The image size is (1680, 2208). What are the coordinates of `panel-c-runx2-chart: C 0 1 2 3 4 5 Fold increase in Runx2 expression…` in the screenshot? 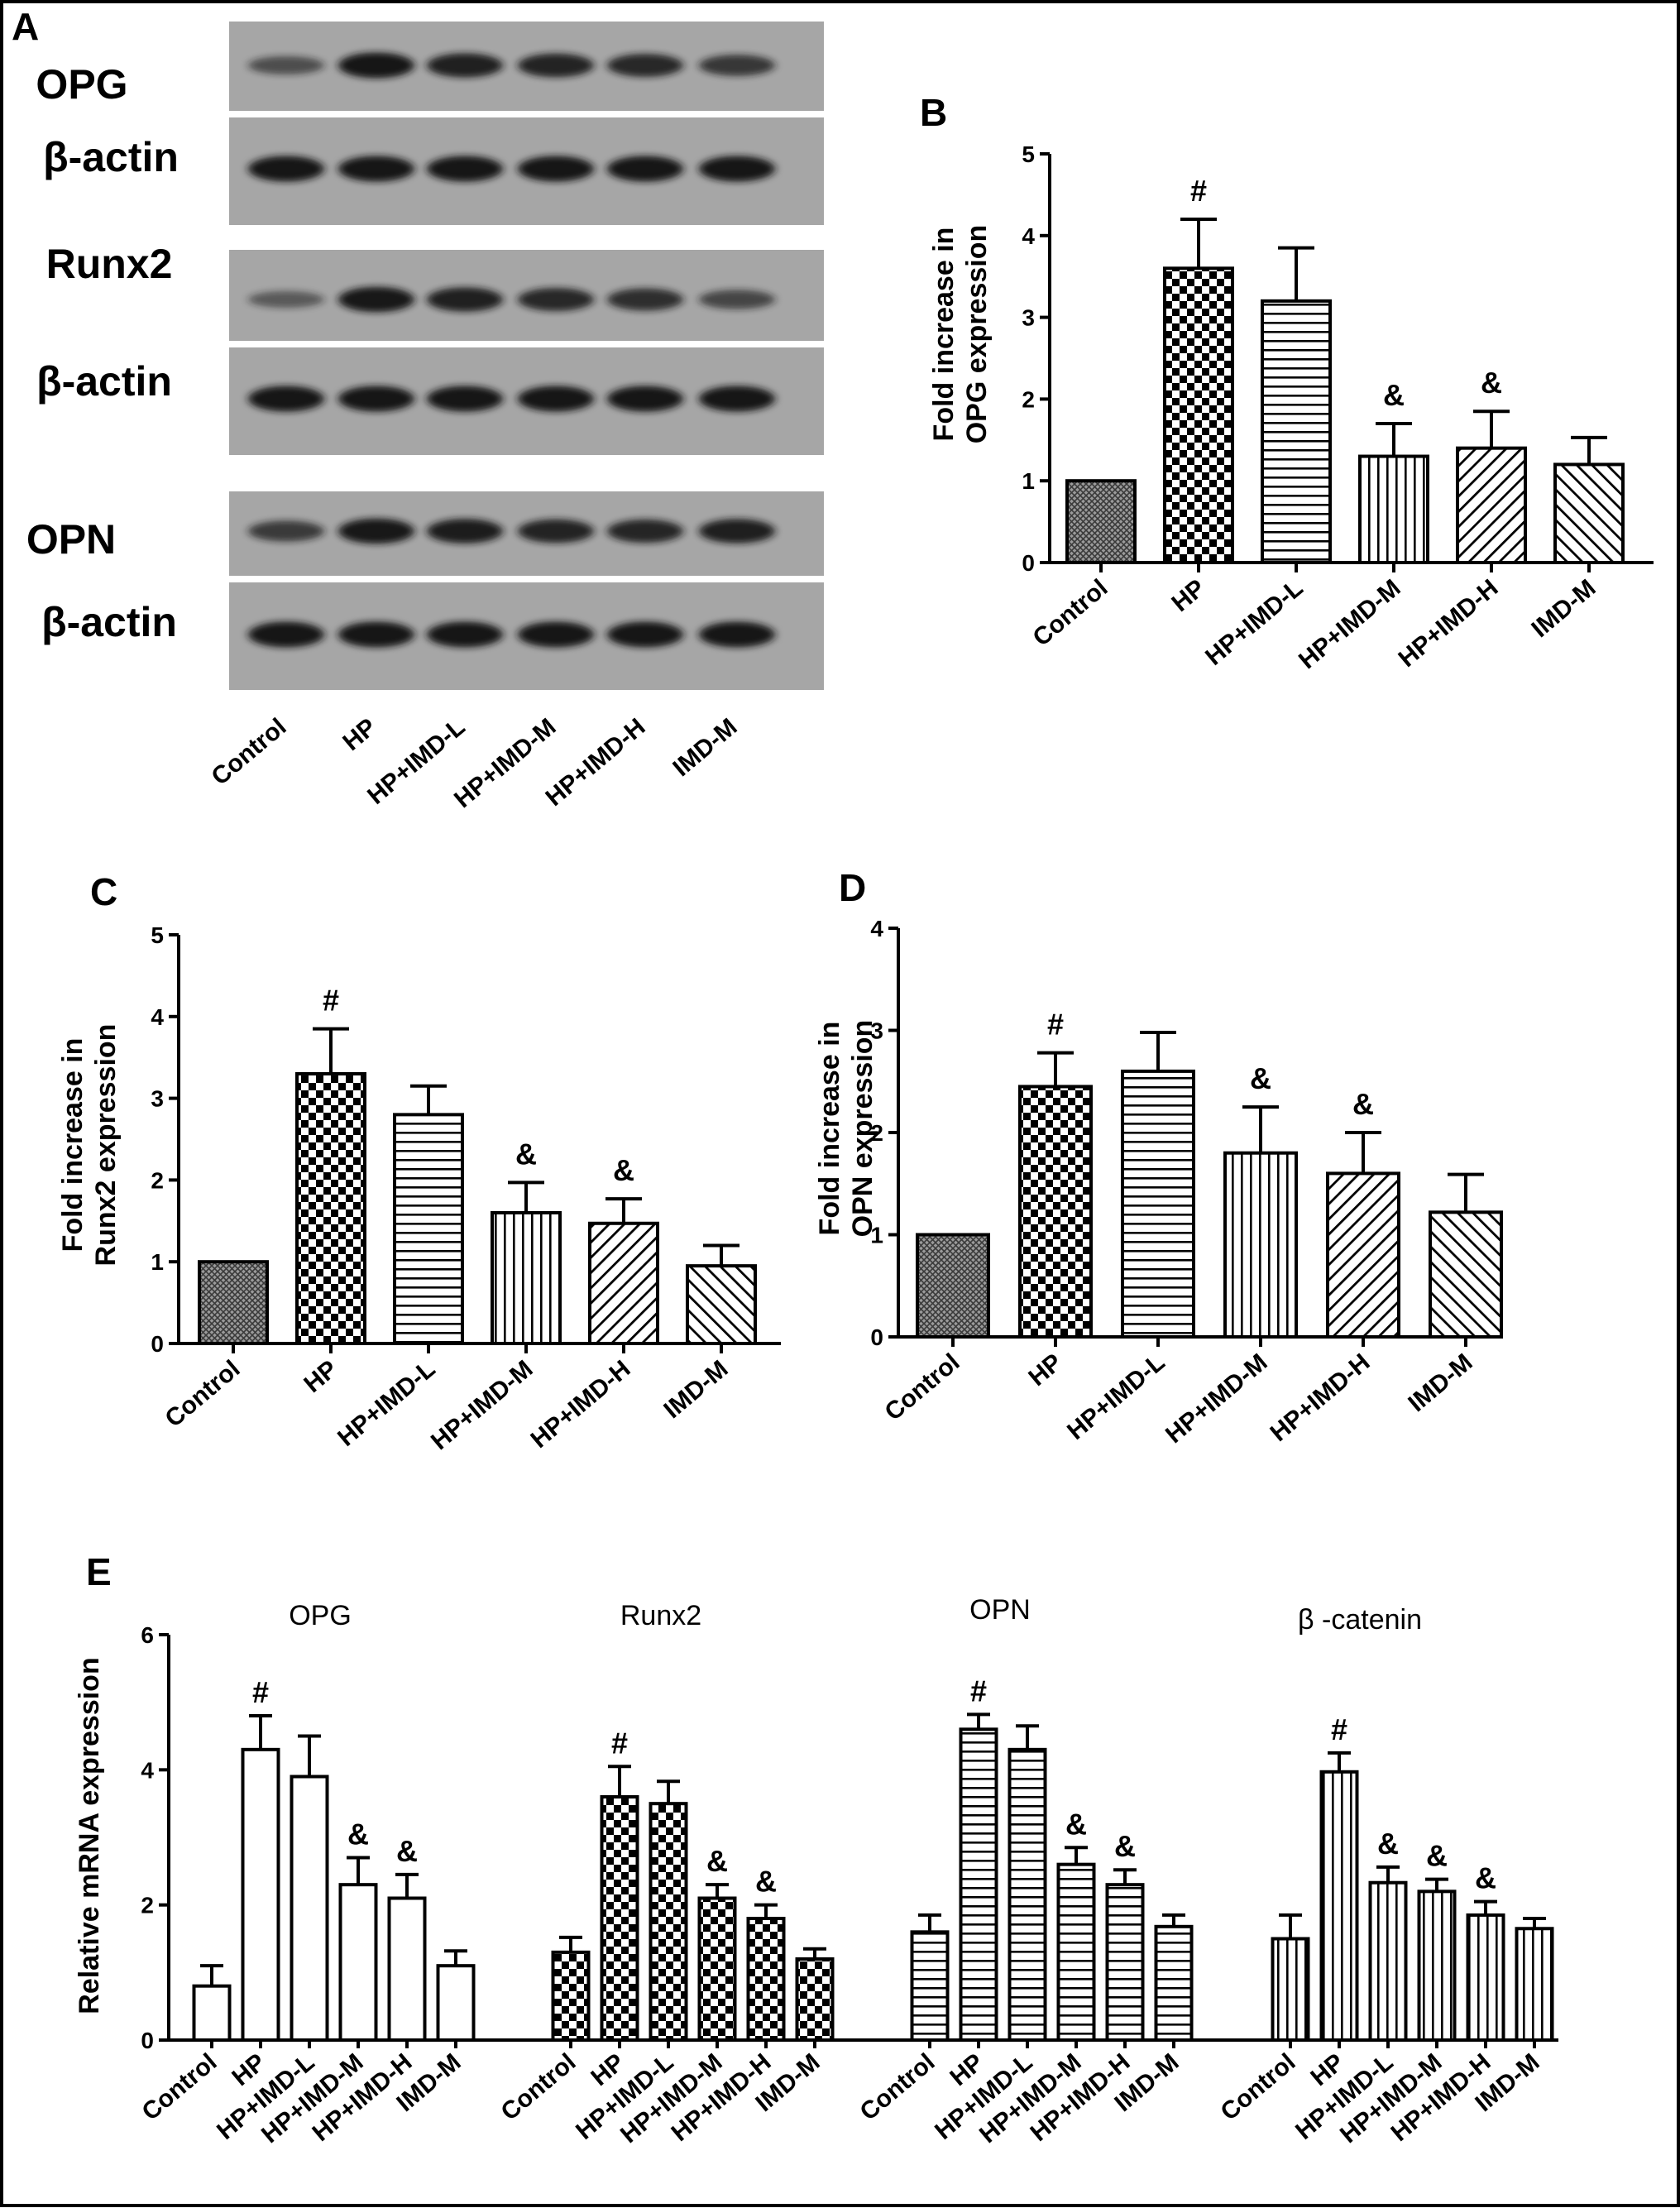 It's located at (419, 1162).